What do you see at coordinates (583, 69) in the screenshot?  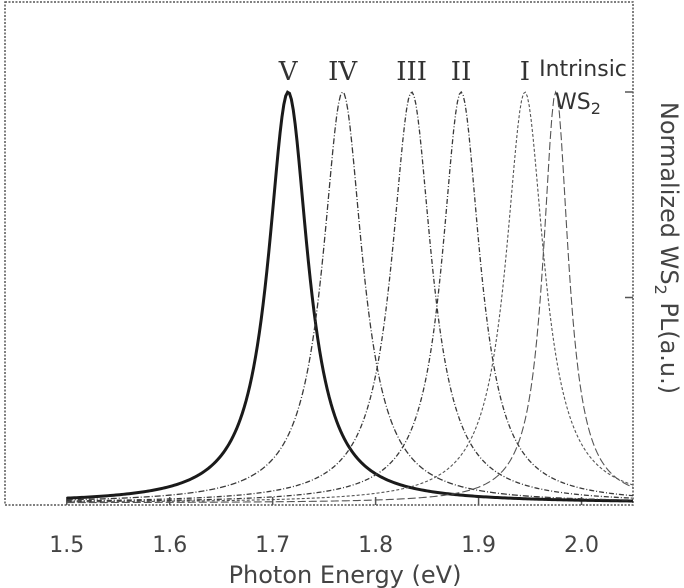 I see `intrinsic-label-line1: Intrinsic` at bounding box center [583, 69].